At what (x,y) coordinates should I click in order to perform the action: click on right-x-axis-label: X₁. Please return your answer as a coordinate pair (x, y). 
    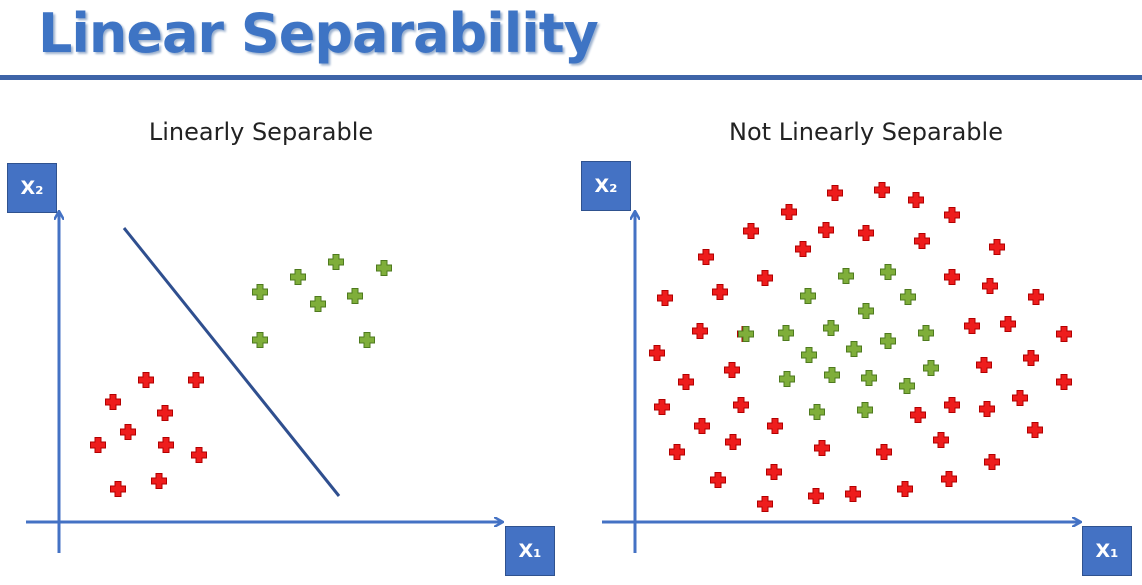
    Looking at the image, I should click on (1107, 551).